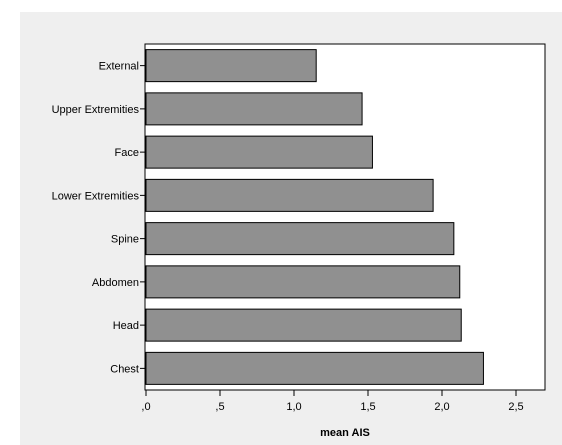  What do you see at coordinates (300, 239) in the screenshot?
I see `bar-spine` at bounding box center [300, 239].